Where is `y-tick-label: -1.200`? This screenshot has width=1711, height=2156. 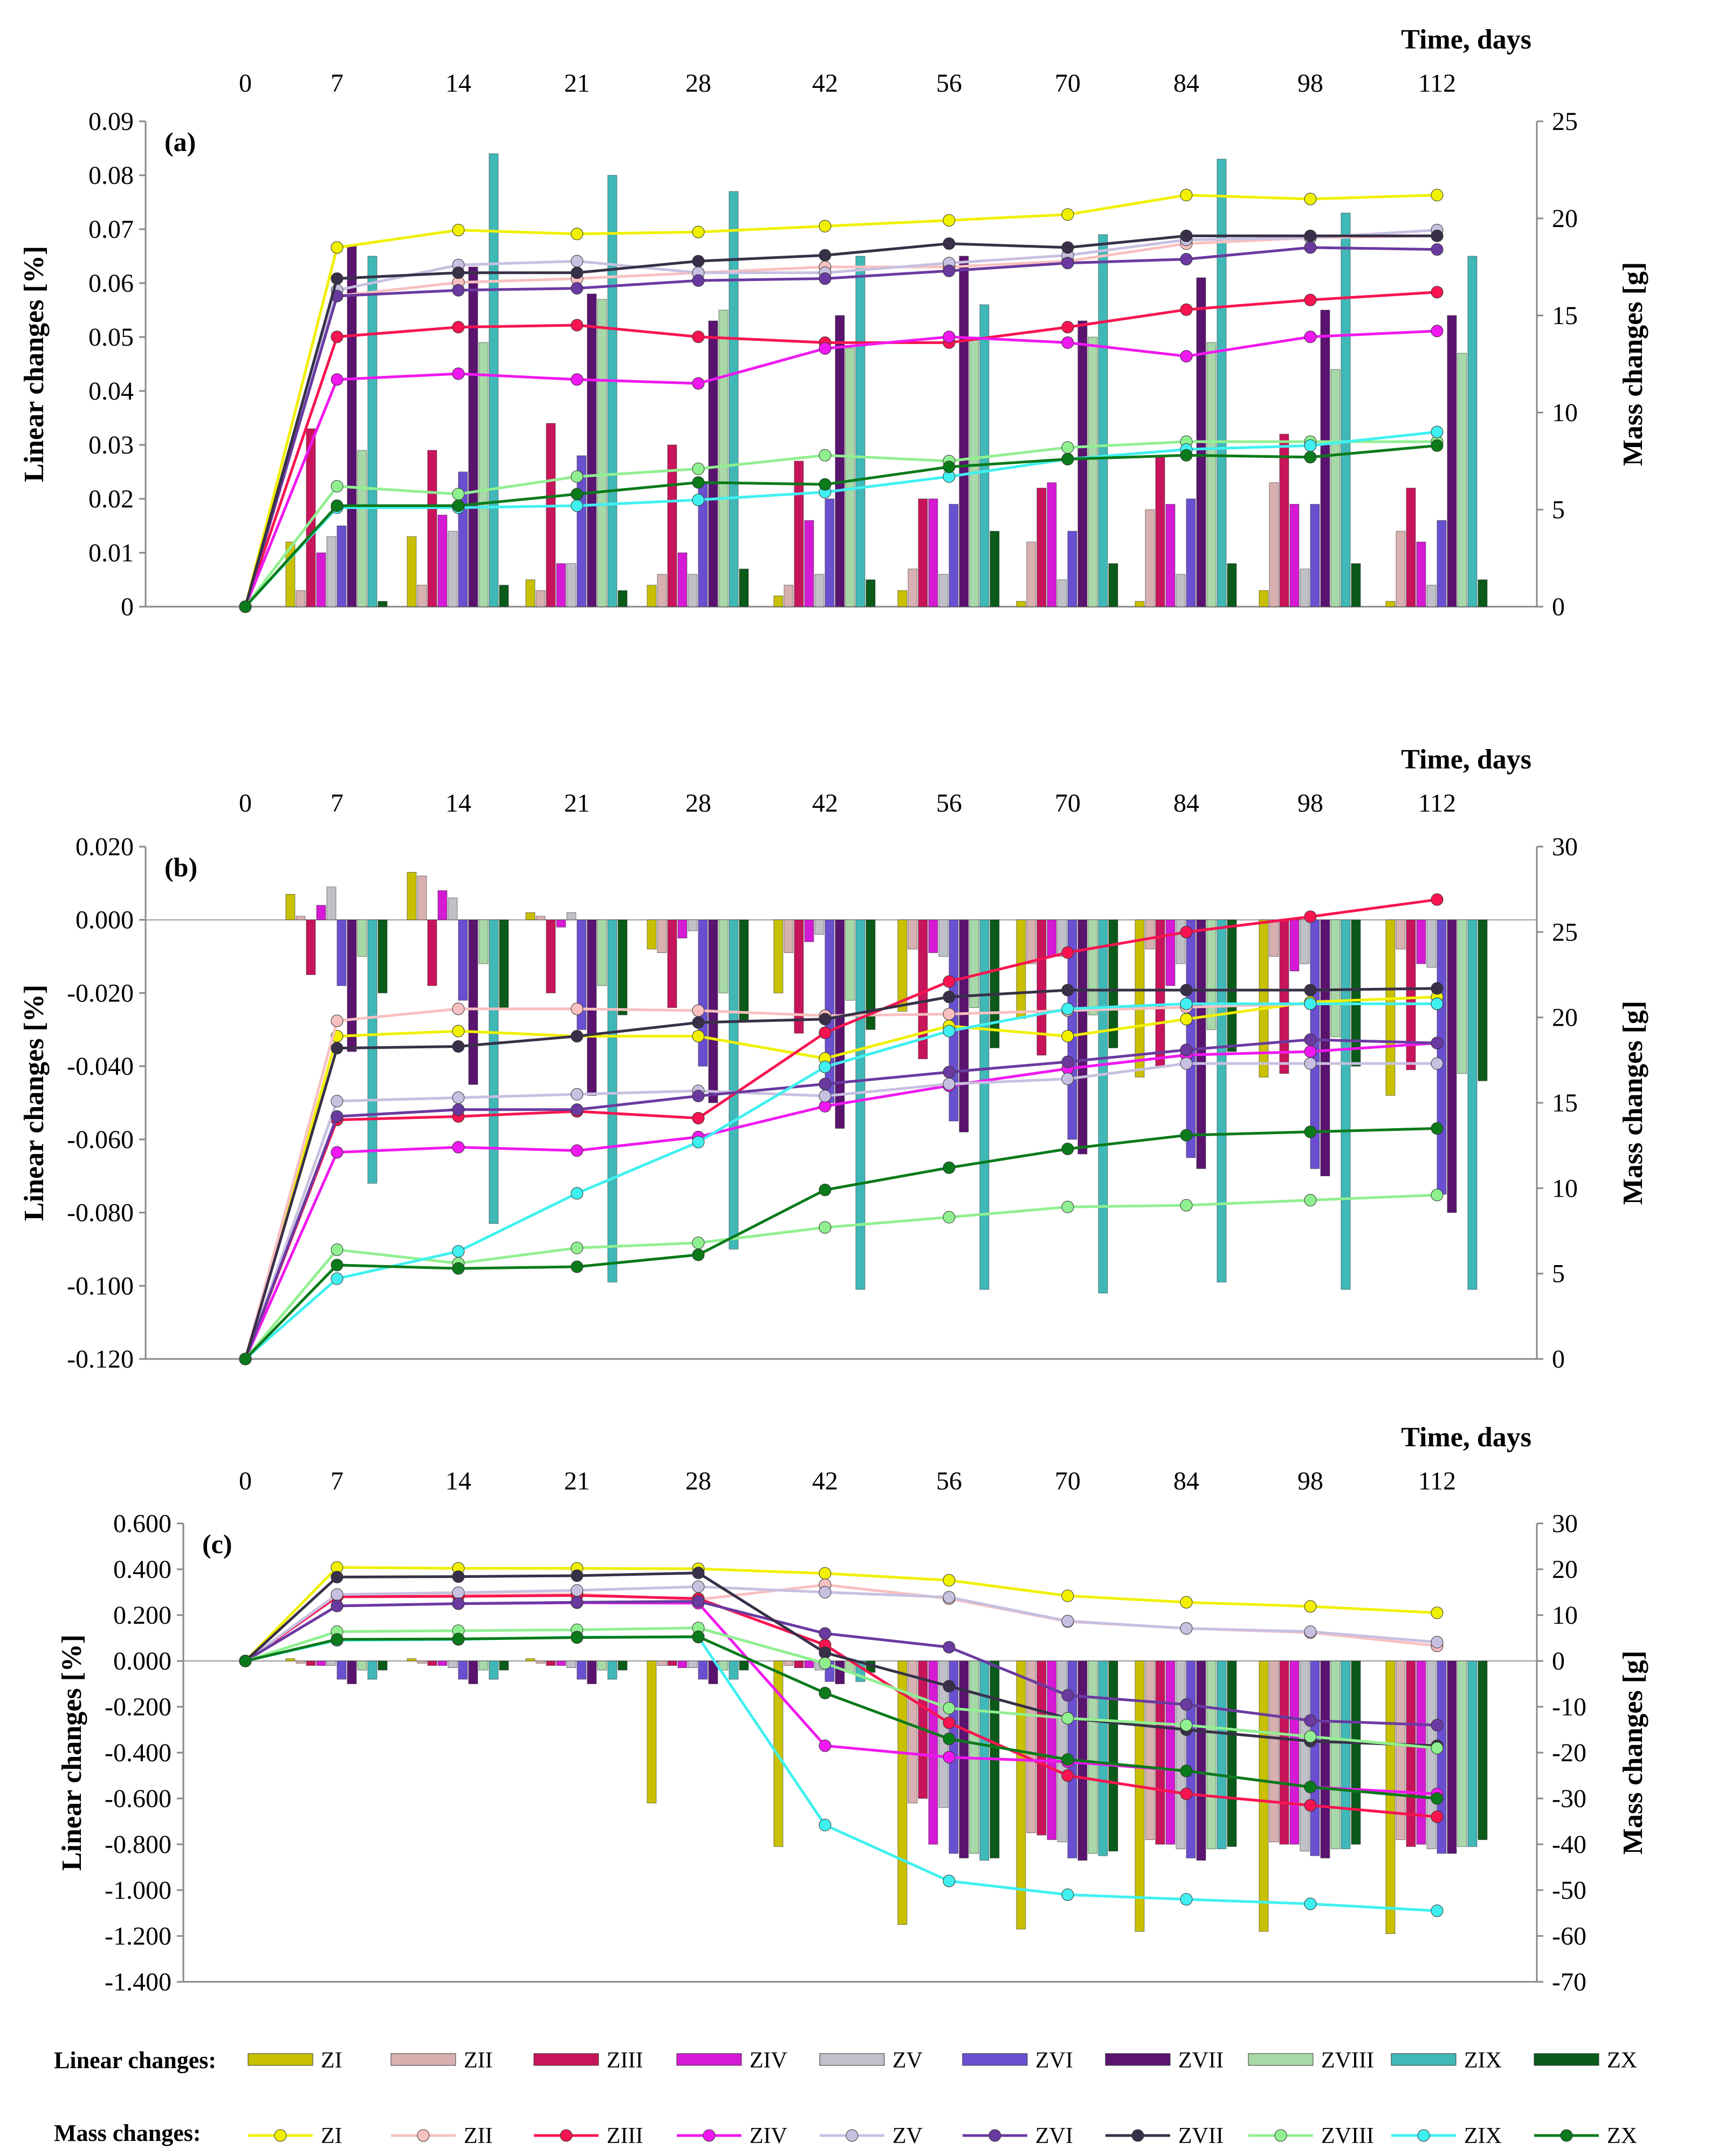 y-tick-label: -1.200 is located at coordinates (138, 1937).